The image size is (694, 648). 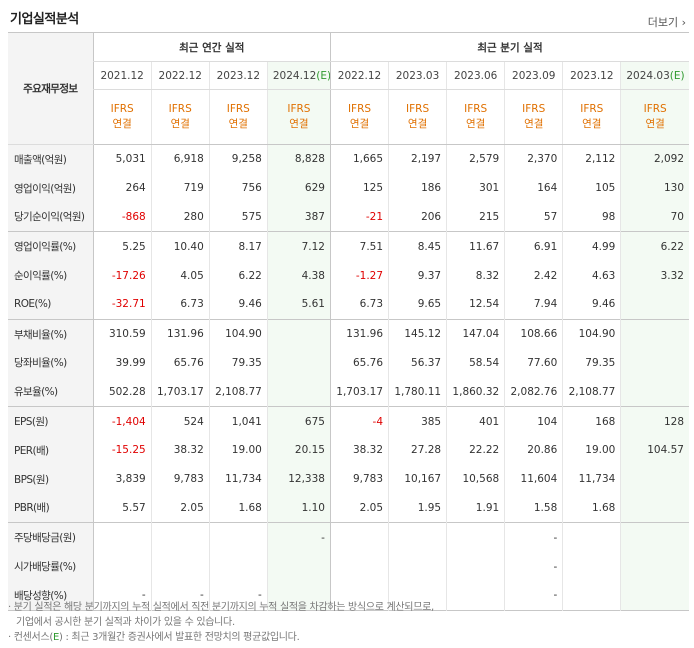 What do you see at coordinates (298, 275) in the screenshot?
I see `table-cell: 4.38` at bounding box center [298, 275].